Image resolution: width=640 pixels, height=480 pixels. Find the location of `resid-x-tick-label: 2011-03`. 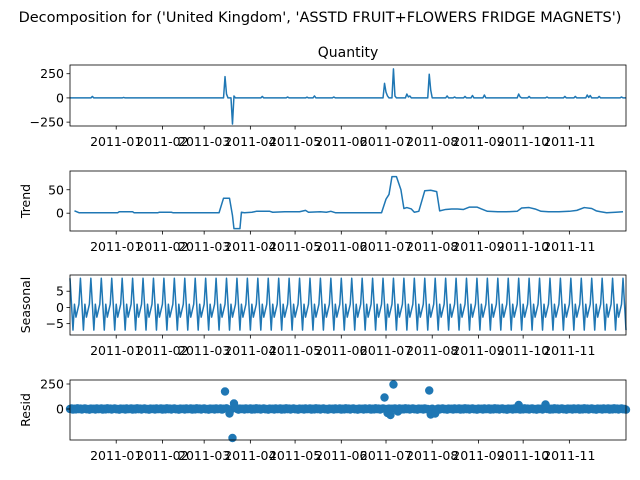

resid-x-tick-label: 2011-03 is located at coordinates (204, 455).